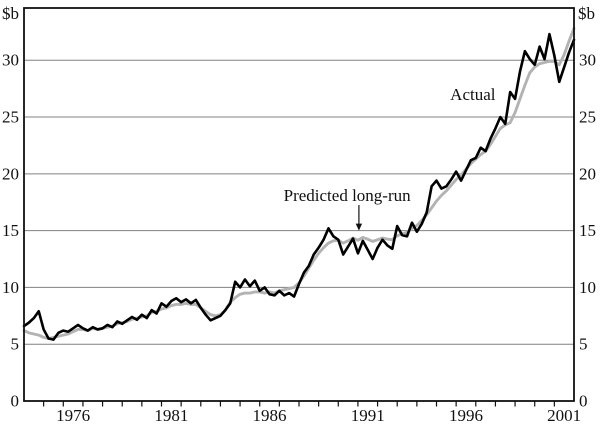  What do you see at coordinates (587, 60) in the screenshot?
I see `y-axis-tick-label-right: 30` at bounding box center [587, 60].